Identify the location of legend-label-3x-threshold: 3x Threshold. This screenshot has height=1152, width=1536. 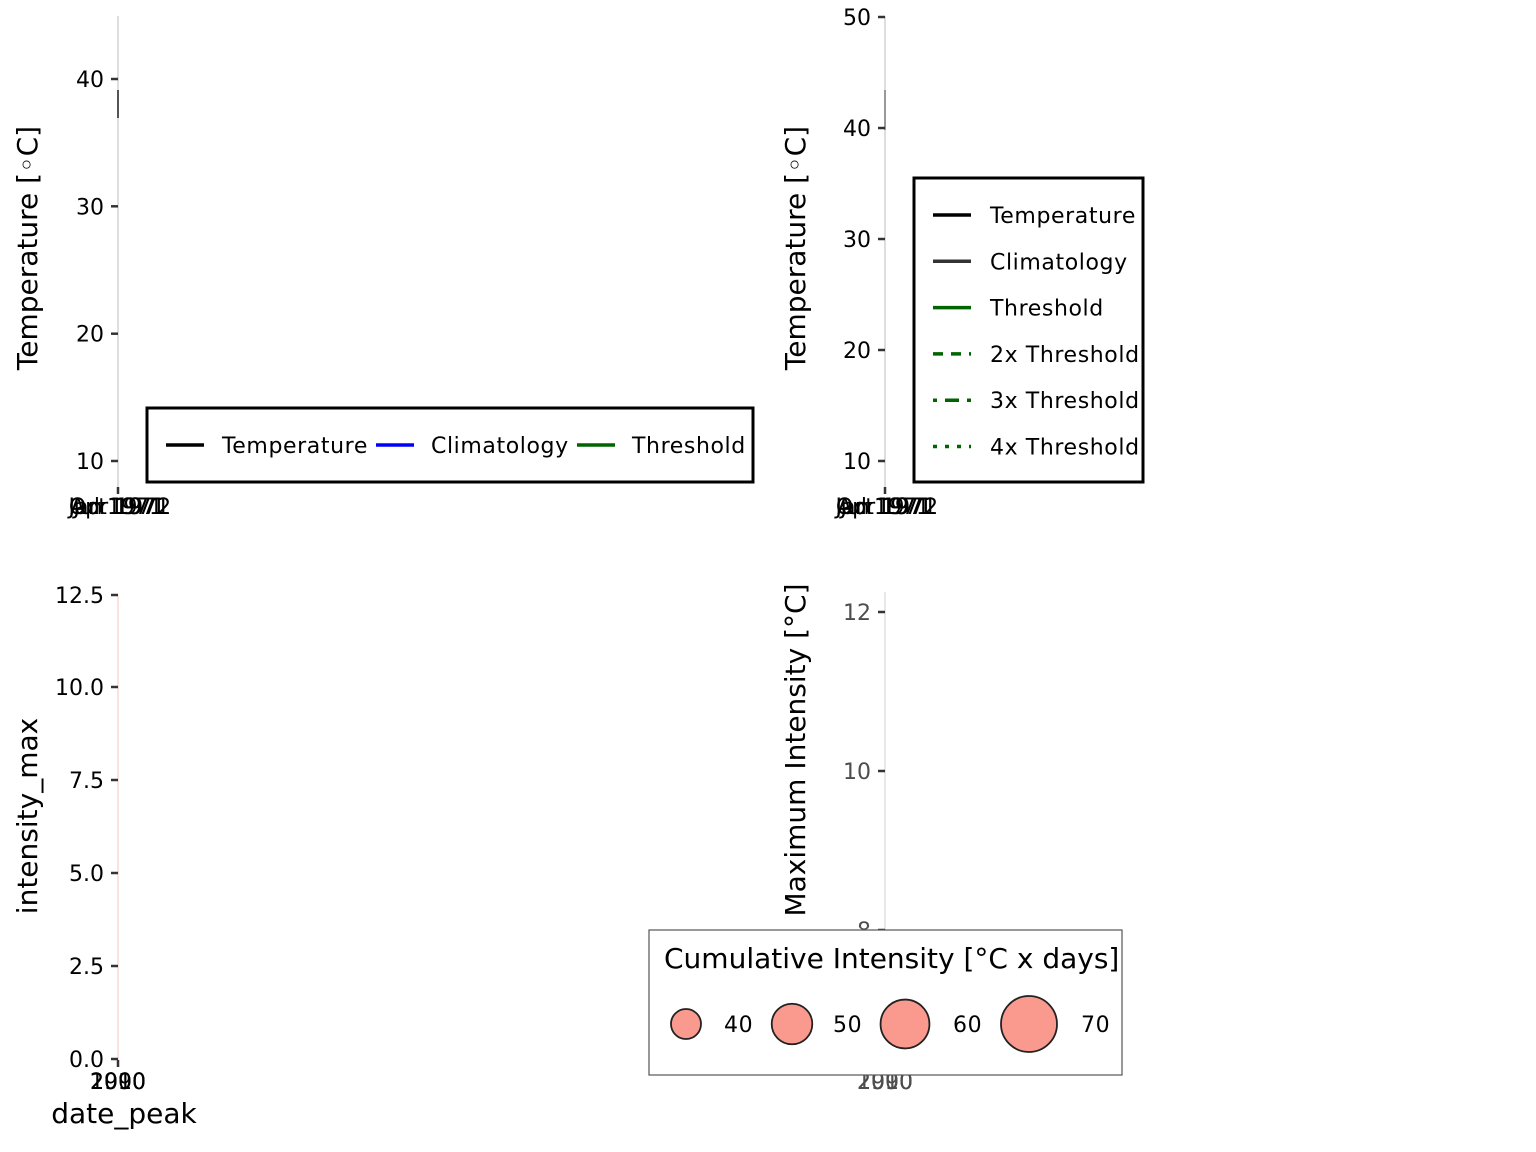
(1065, 401).